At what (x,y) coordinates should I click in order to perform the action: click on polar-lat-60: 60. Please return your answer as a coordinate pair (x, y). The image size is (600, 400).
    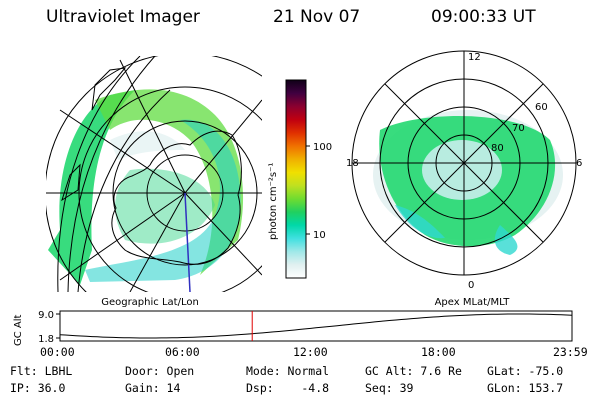
    Looking at the image, I should click on (541, 107).